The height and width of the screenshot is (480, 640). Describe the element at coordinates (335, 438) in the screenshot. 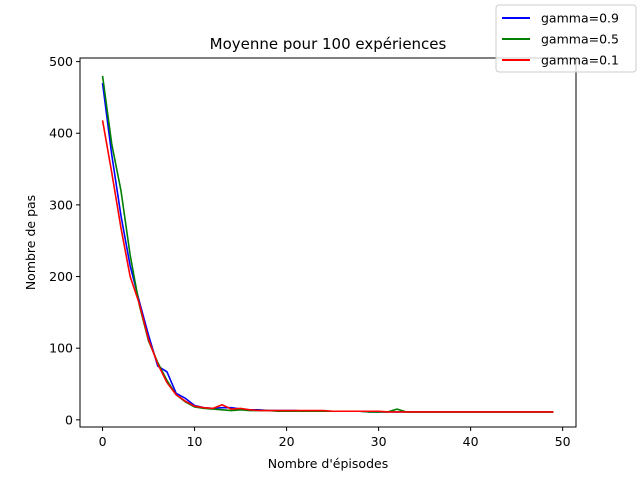

I see `x-axis: 0 10 20 30 40 50` at that location.